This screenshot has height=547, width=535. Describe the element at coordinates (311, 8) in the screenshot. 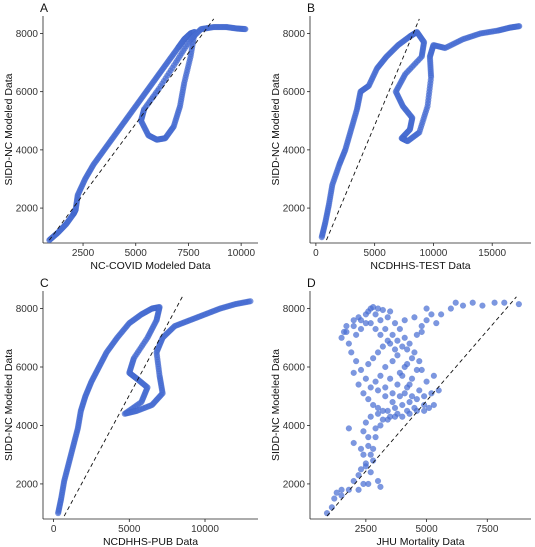

I see `panel-letter: B` at that location.